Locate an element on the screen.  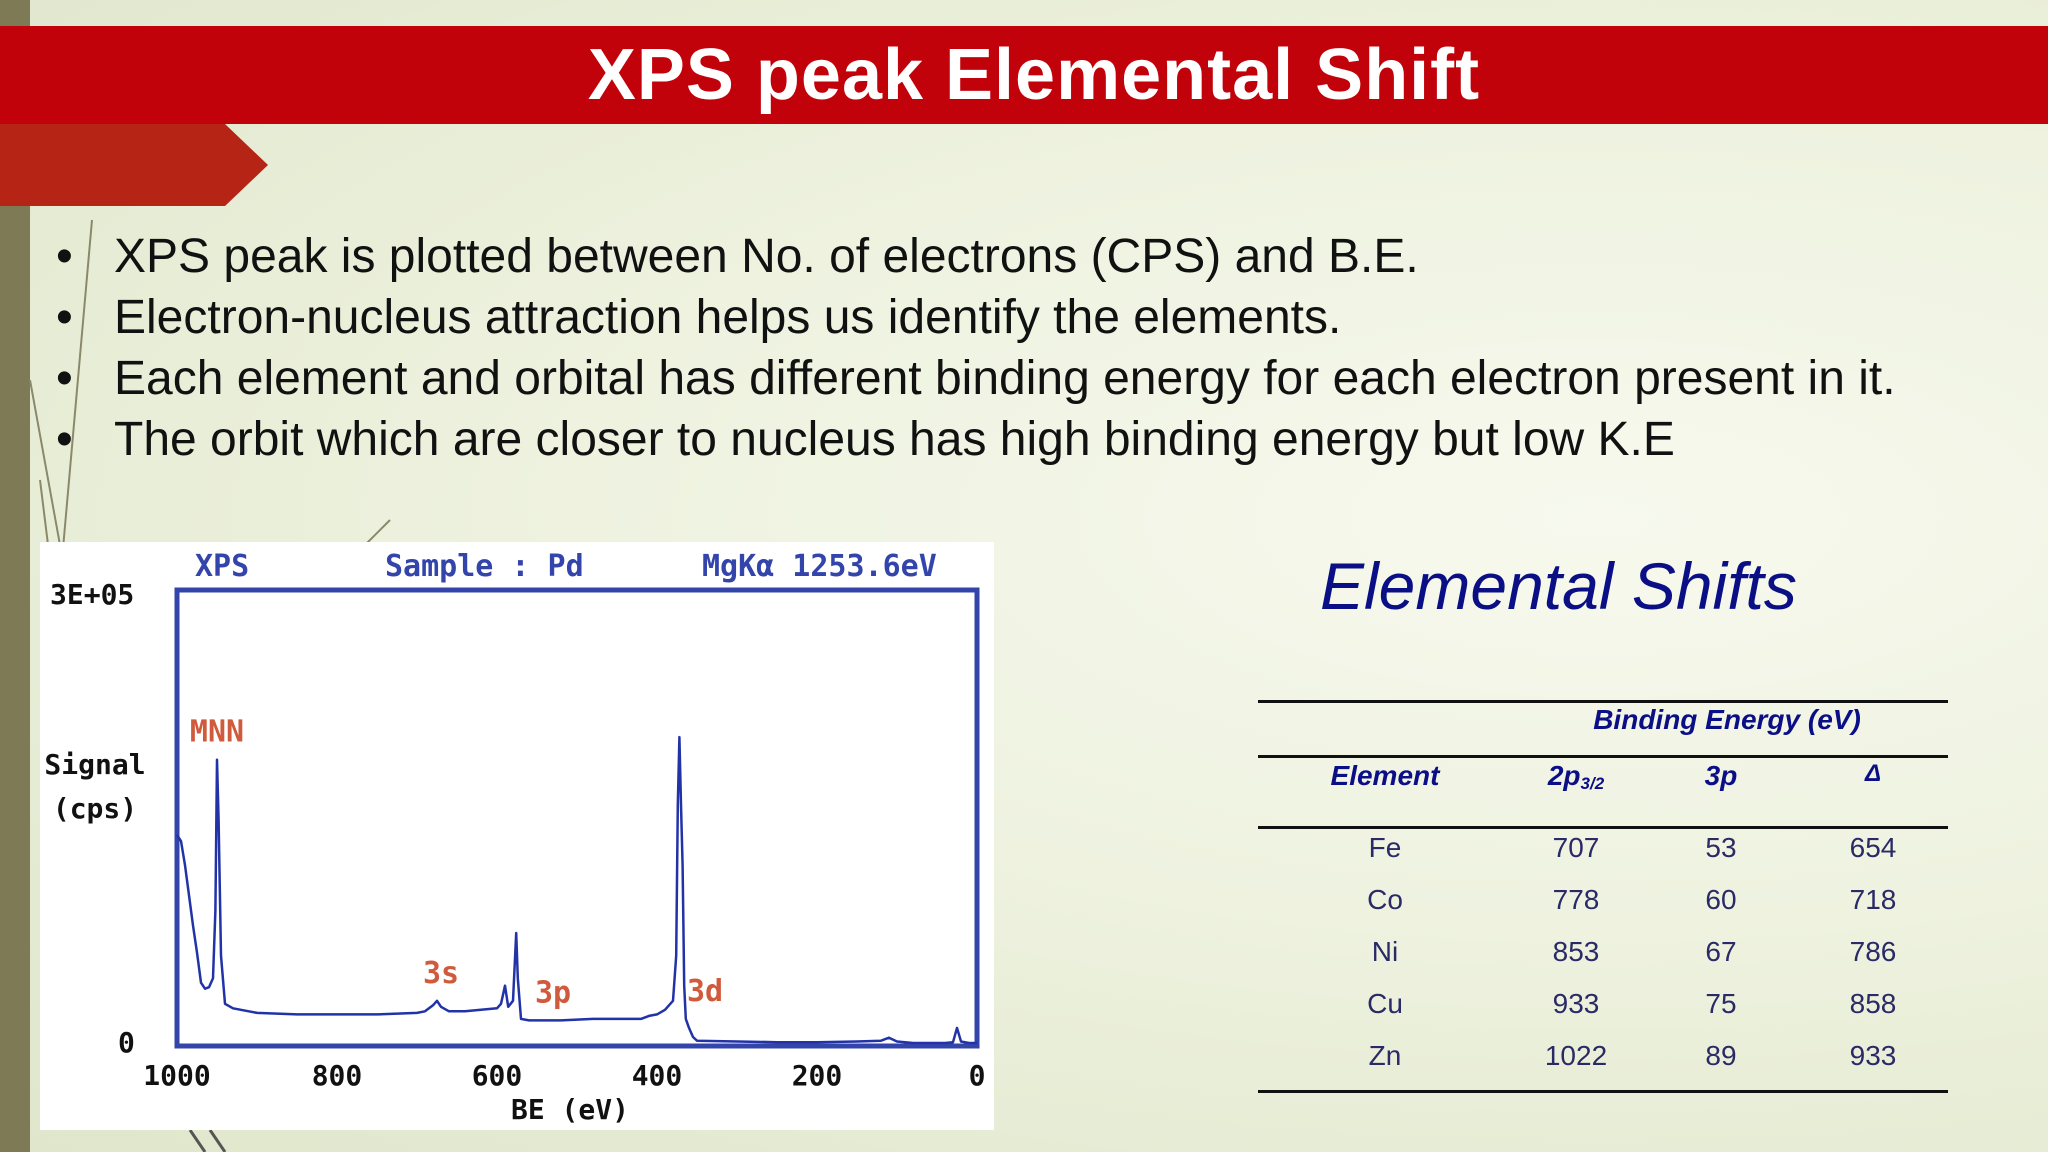
table-cell-element: Zn is located at coordinates (1385, 1055).